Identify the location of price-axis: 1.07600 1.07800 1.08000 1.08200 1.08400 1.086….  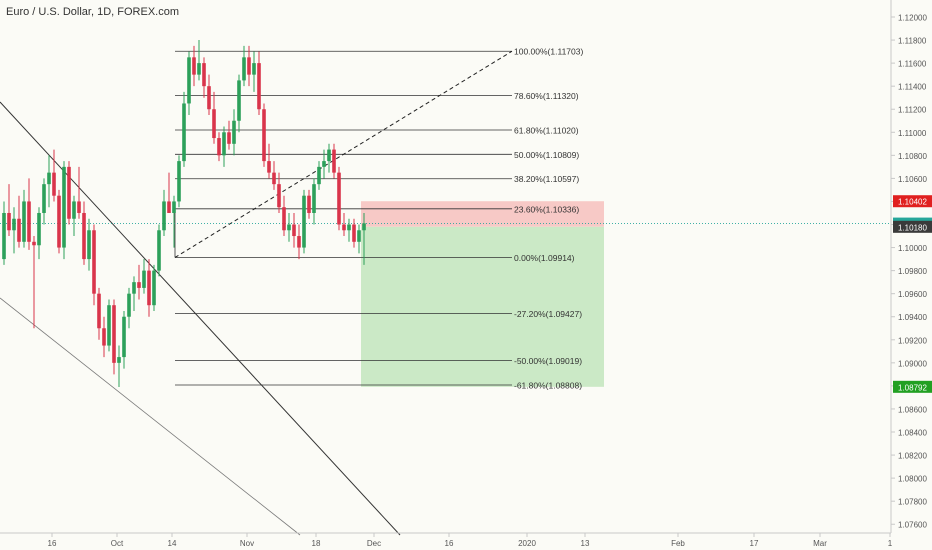
(911, 266).